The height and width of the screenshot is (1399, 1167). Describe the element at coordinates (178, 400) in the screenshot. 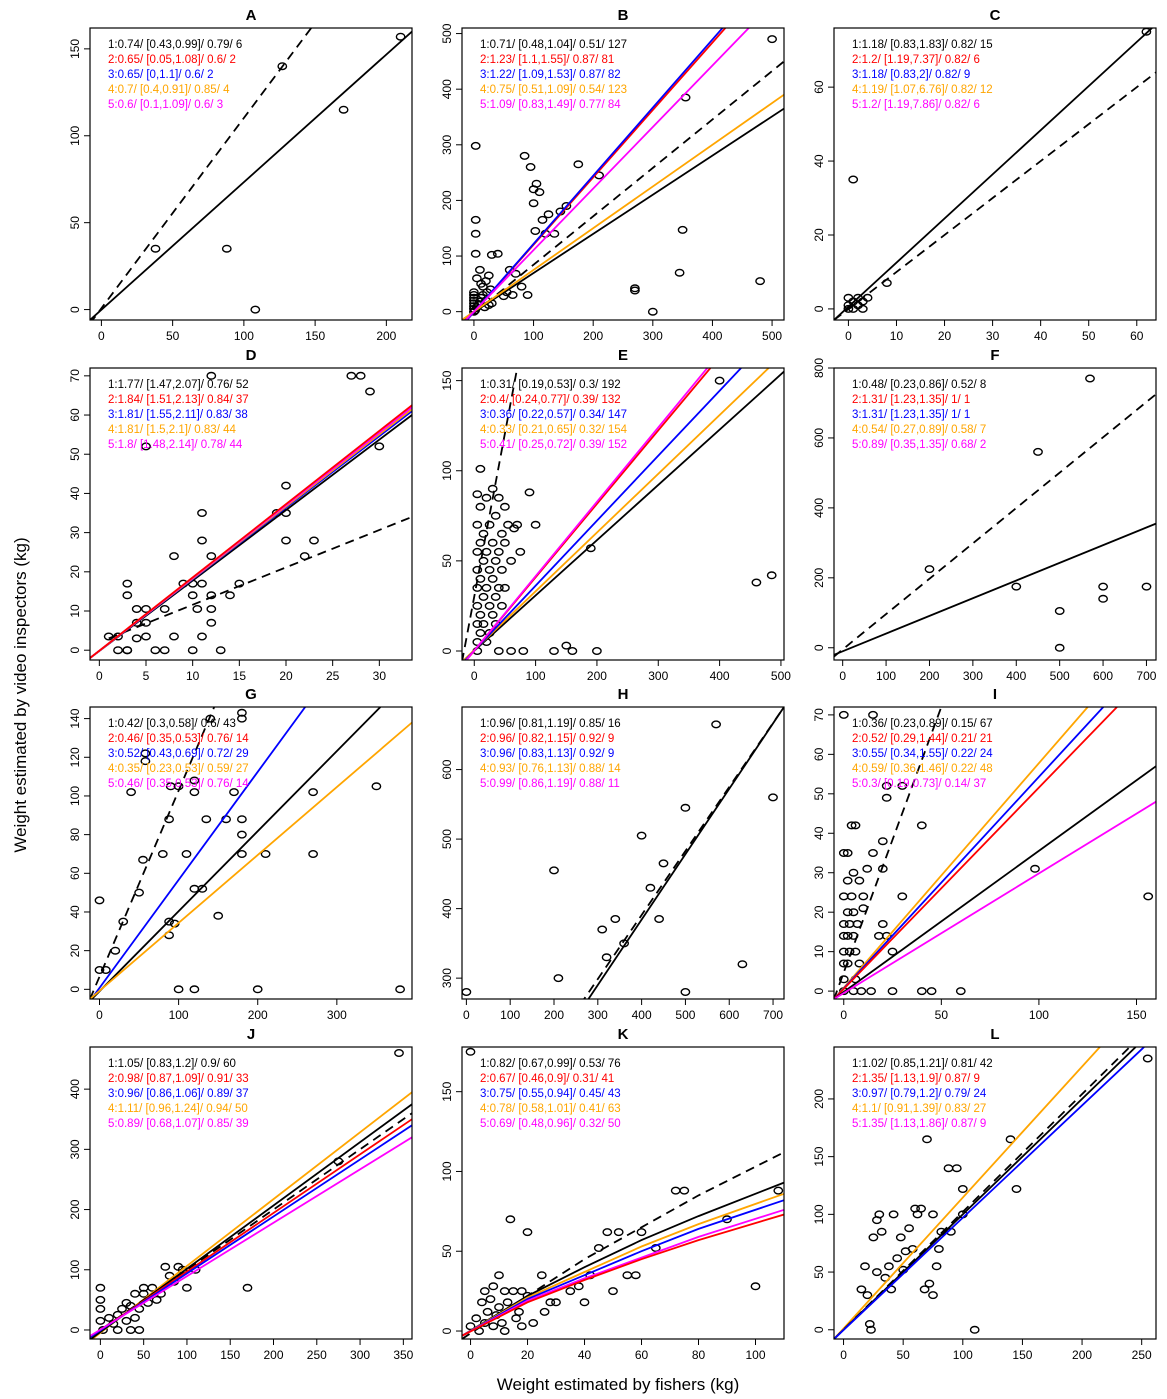

I see `annotation-2: 2:1.84/ [1.51,2.13]/ 0.84/ 37` at that location.